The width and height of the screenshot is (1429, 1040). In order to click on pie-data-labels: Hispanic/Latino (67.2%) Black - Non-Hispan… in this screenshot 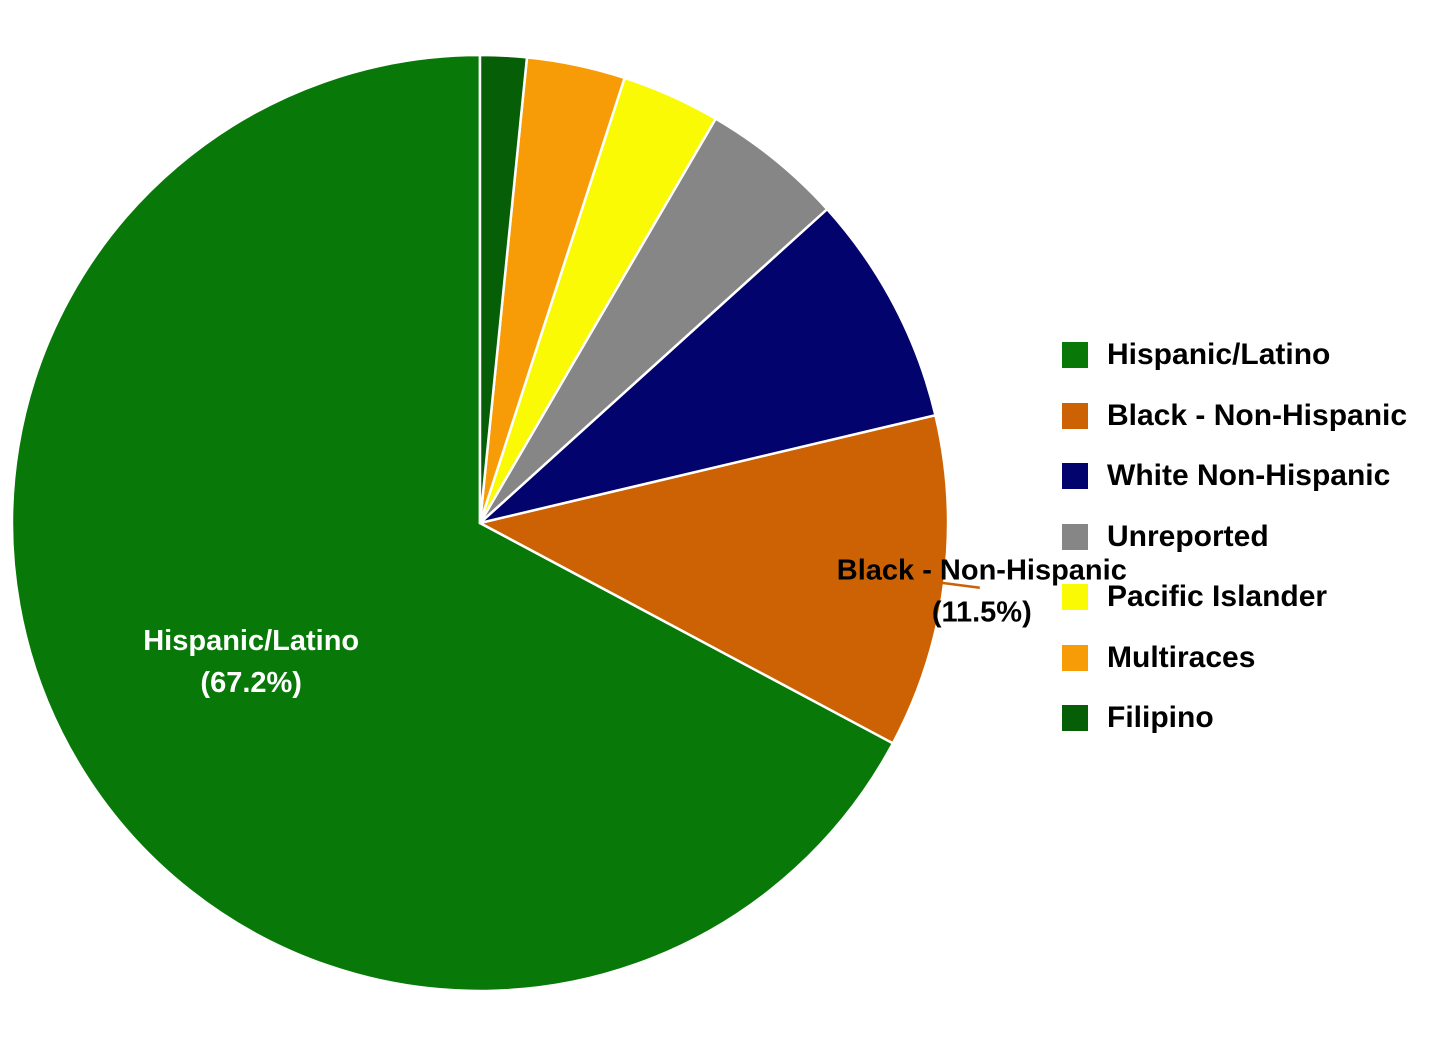, I will do `click(635, 627)`.